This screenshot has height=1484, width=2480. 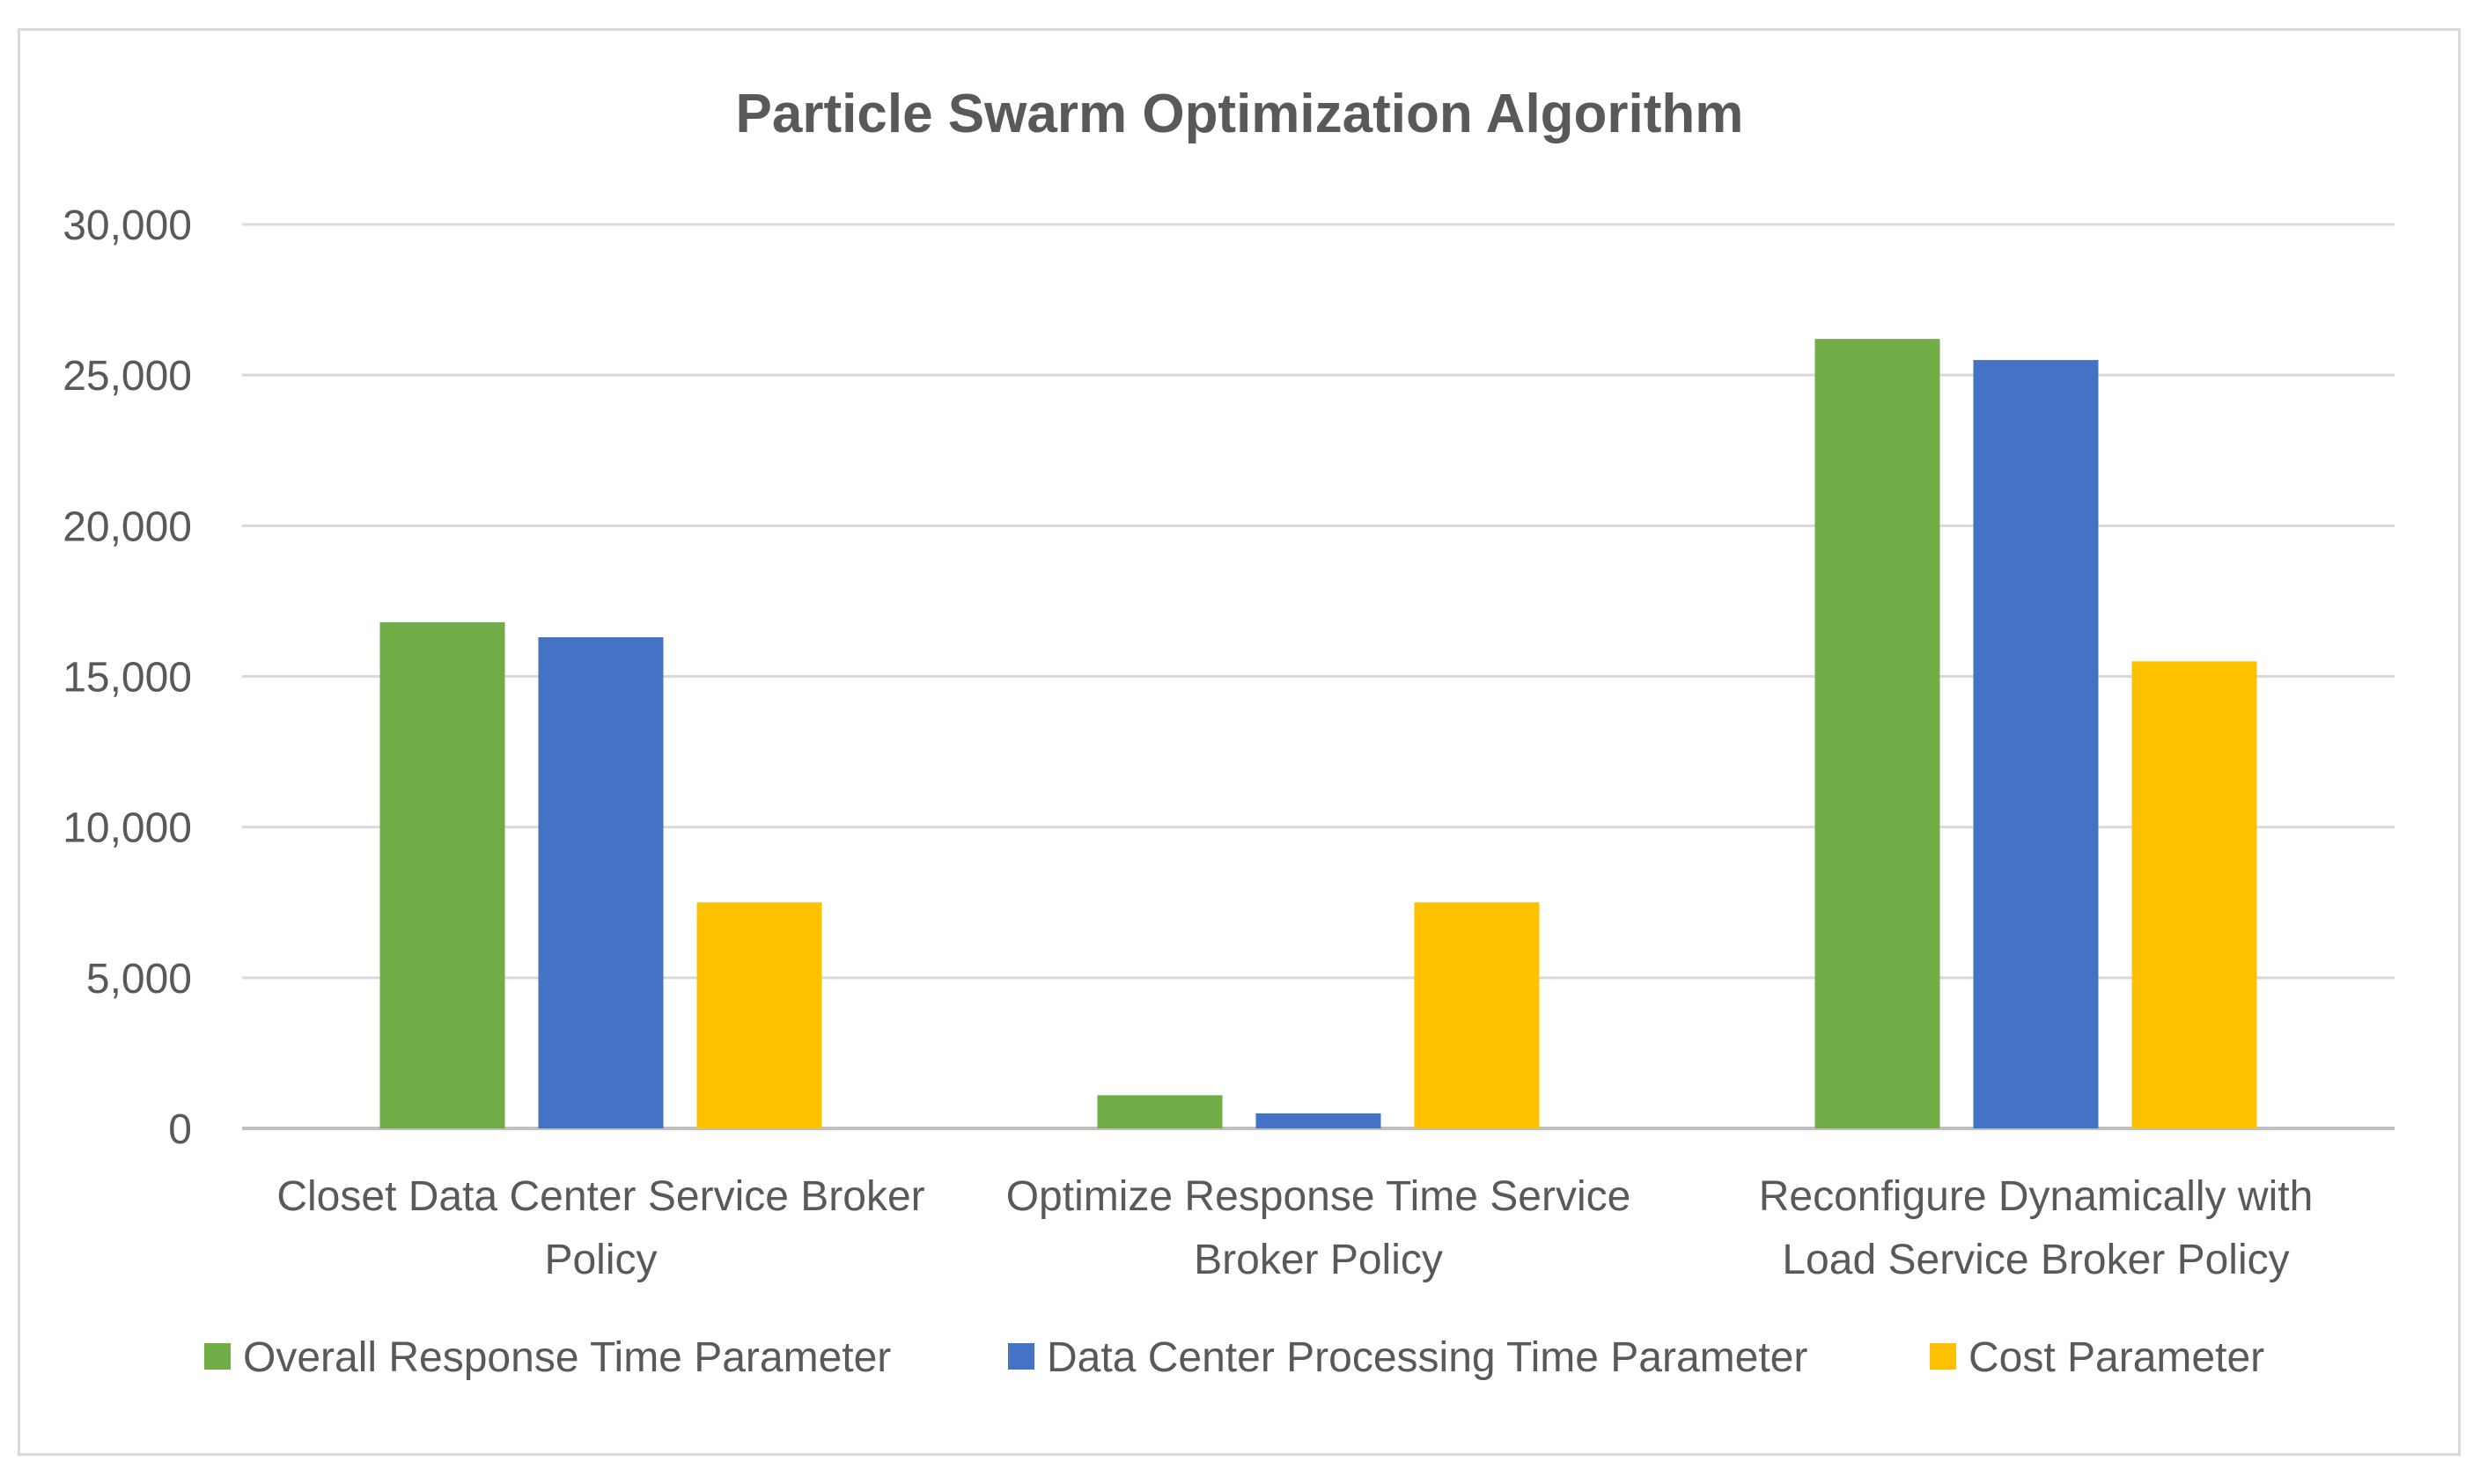 I want to click on x-category-label: Closet Data Center Service Broker Policy, so click(x=600, y=1228).